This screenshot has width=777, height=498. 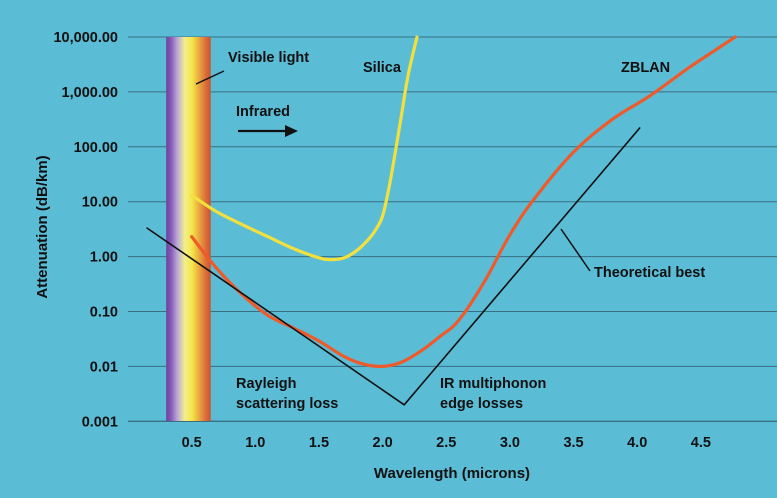 What do you see at coordinates (637, 443) in the screenshot?
I see `x-tick-label: 4.0` at bounding box center [637, 443].